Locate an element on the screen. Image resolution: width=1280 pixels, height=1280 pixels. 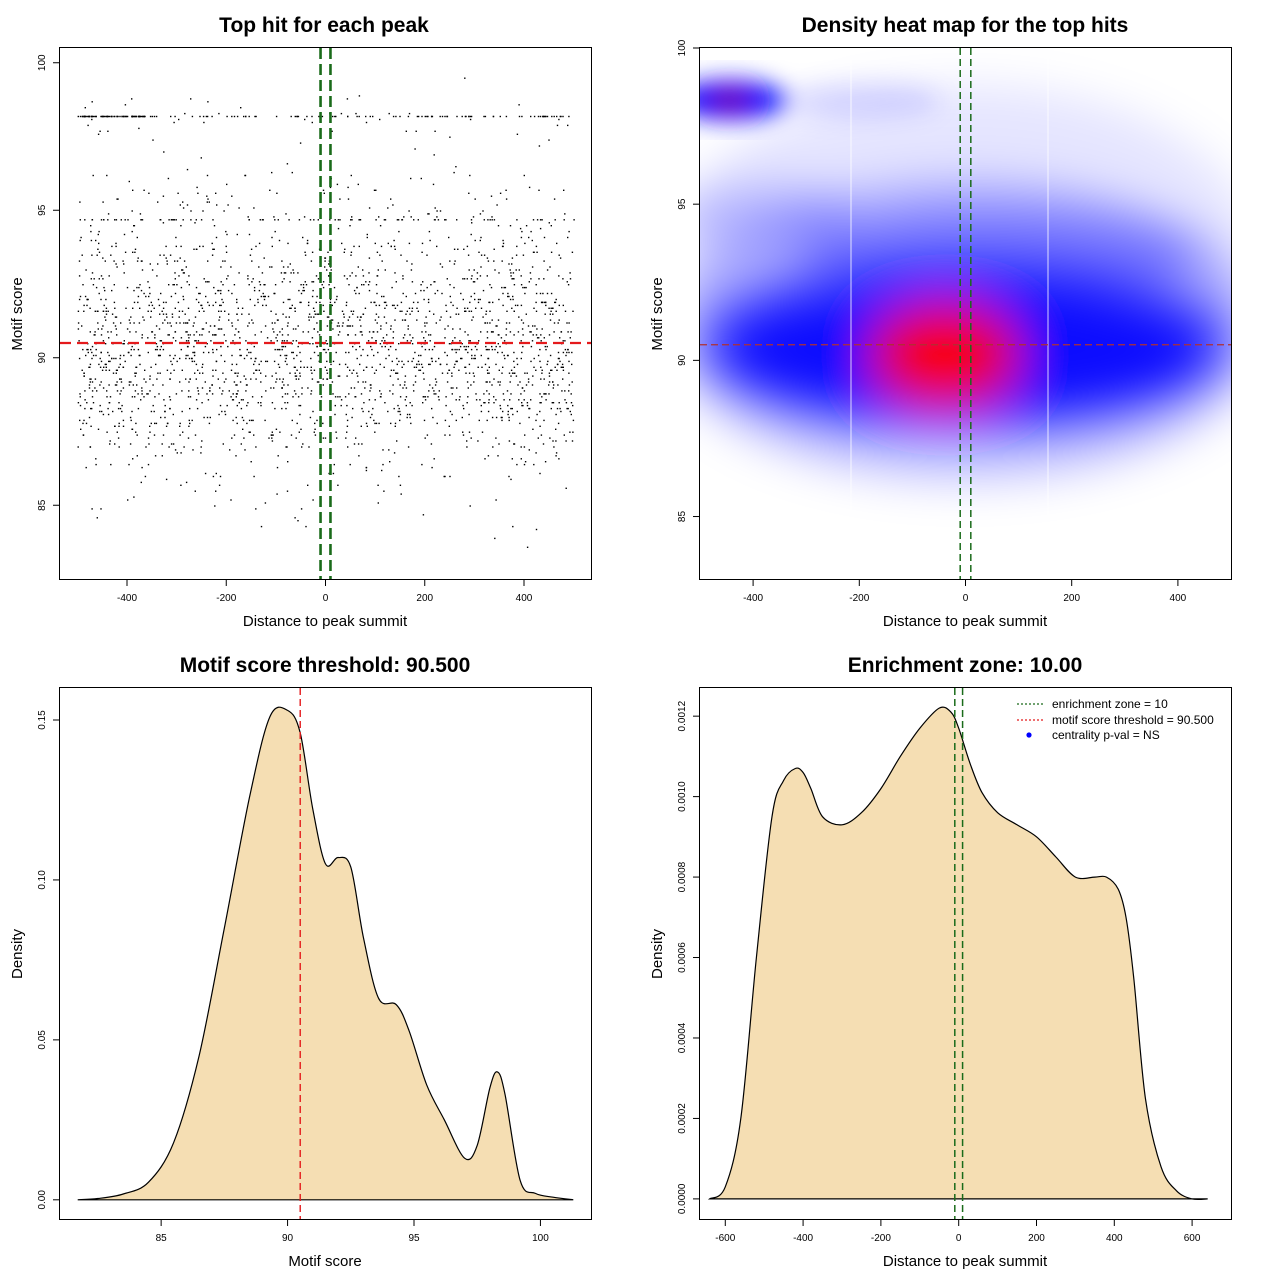
heatmap-x-tick-label: 0 is located at coordinates (966, 598).